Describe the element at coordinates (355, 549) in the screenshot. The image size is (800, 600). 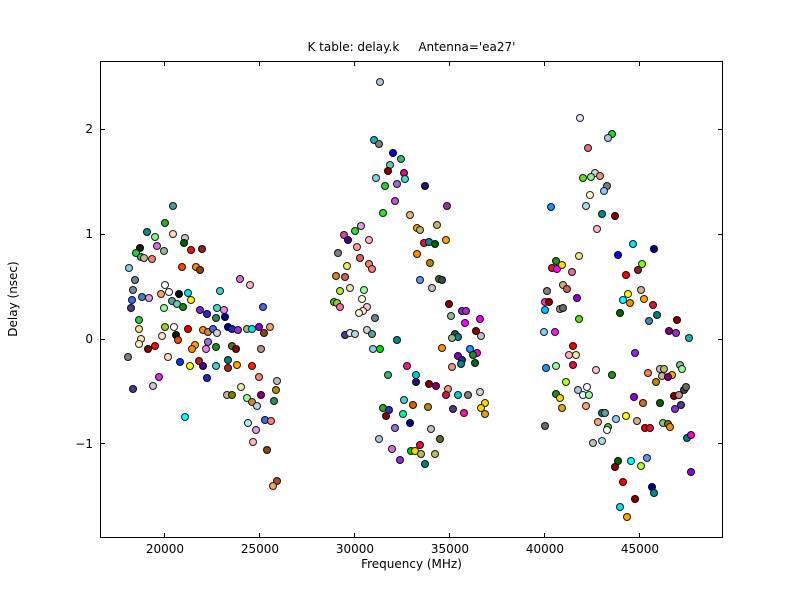
I see `x-tick-label: 30000` at that location.